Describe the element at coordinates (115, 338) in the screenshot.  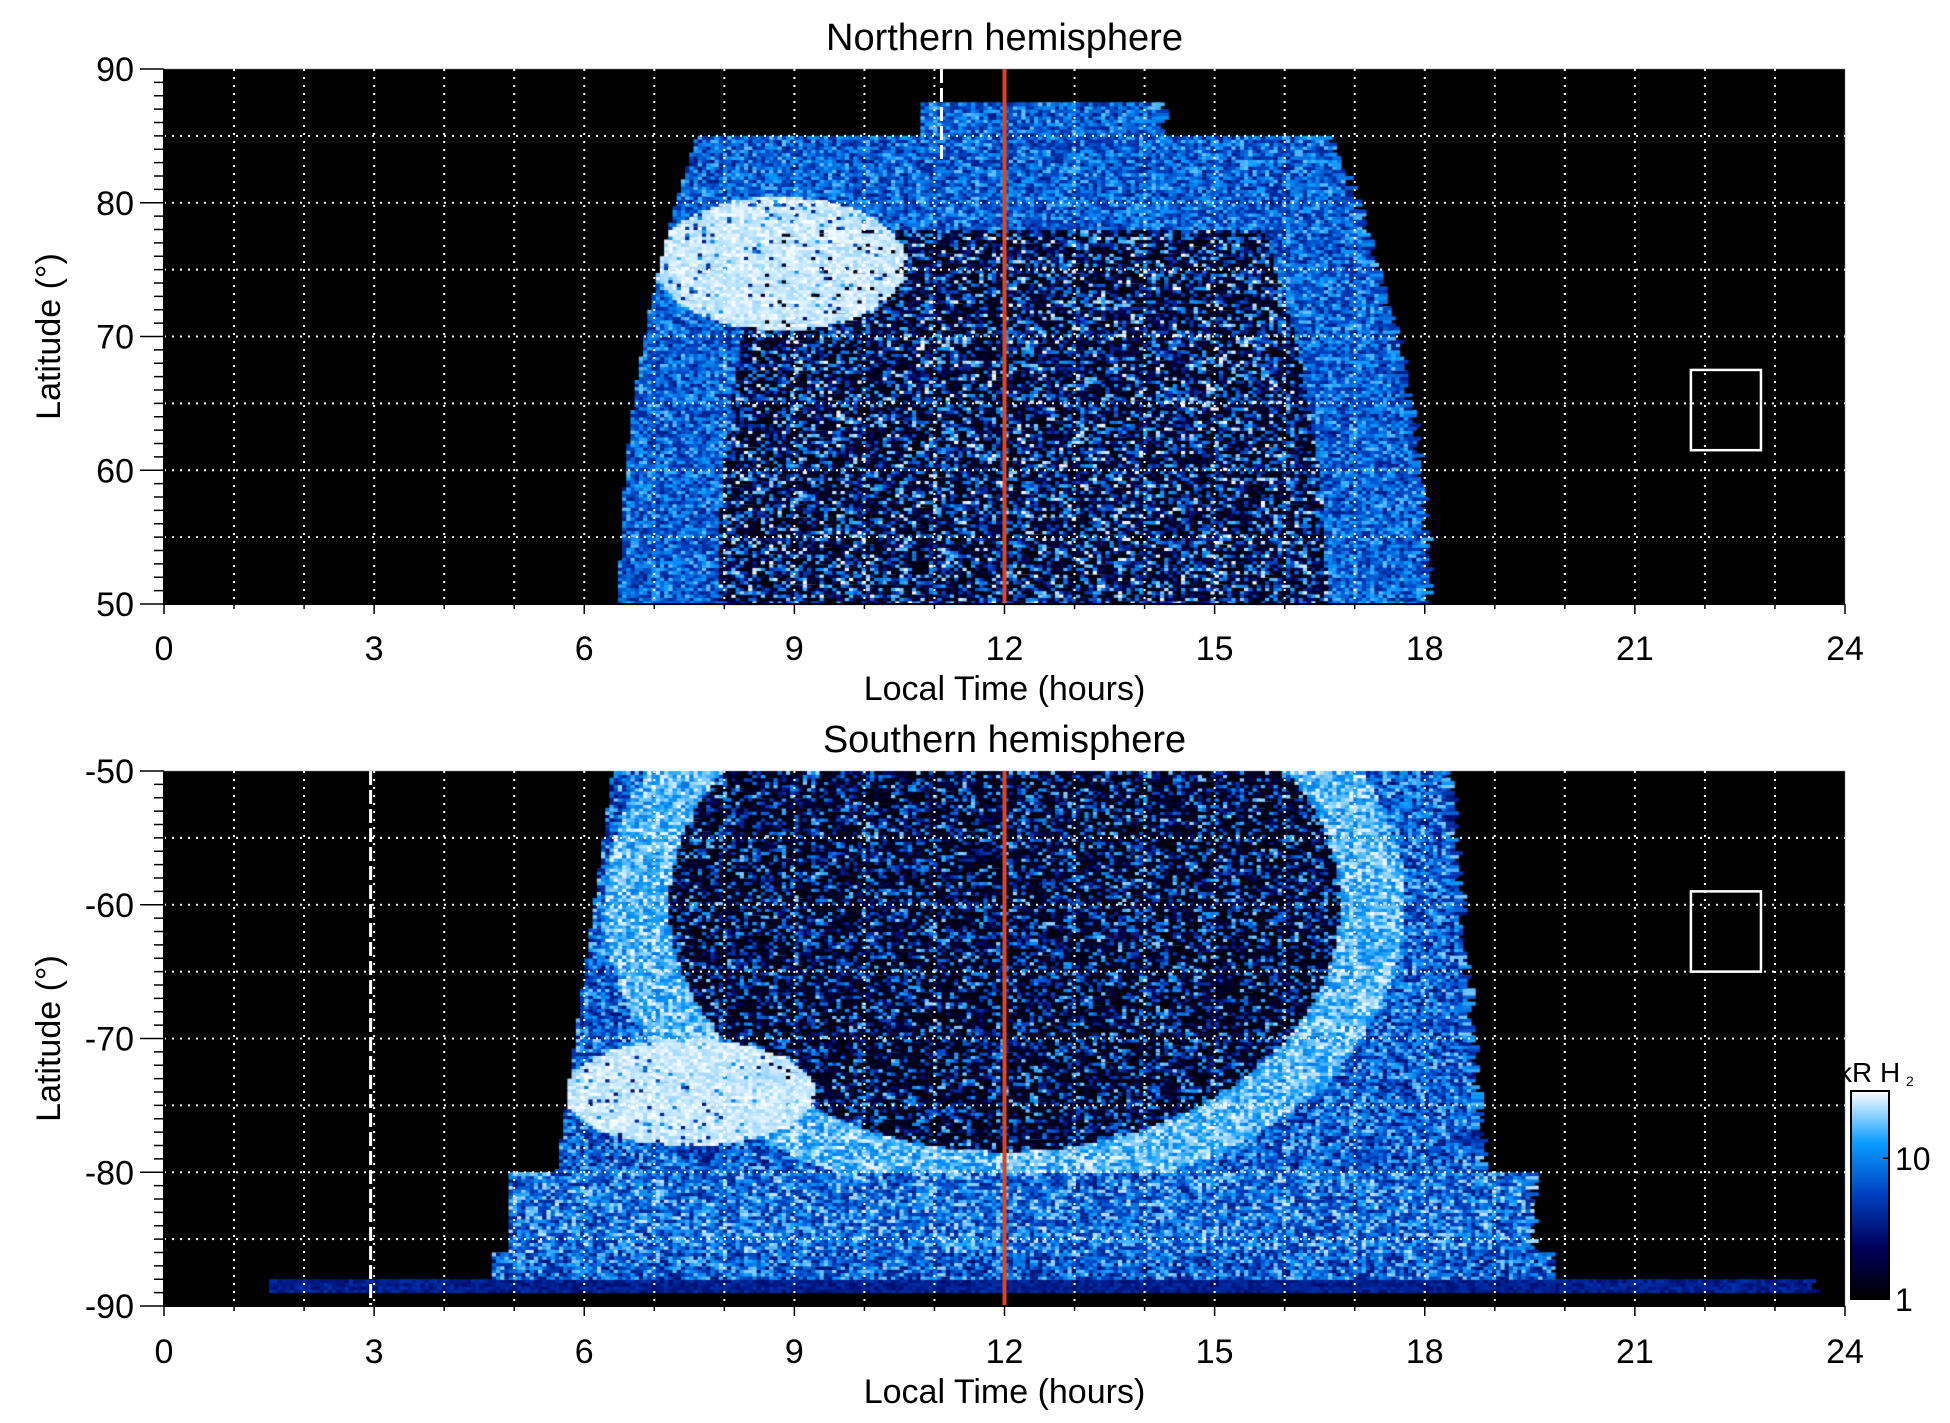
I see `y-tick-label: 70` at that location.